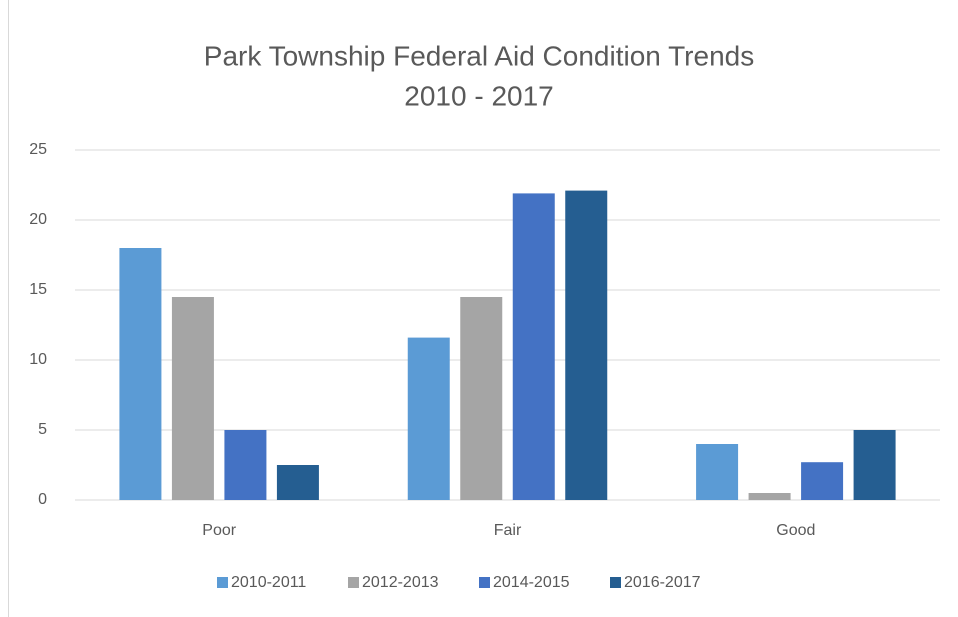 The image size is (958, 617). What do you see at coordinates (42, 499) in the screenshot?
I see `y-tick-label: 0` at bounding box center [42, 499].